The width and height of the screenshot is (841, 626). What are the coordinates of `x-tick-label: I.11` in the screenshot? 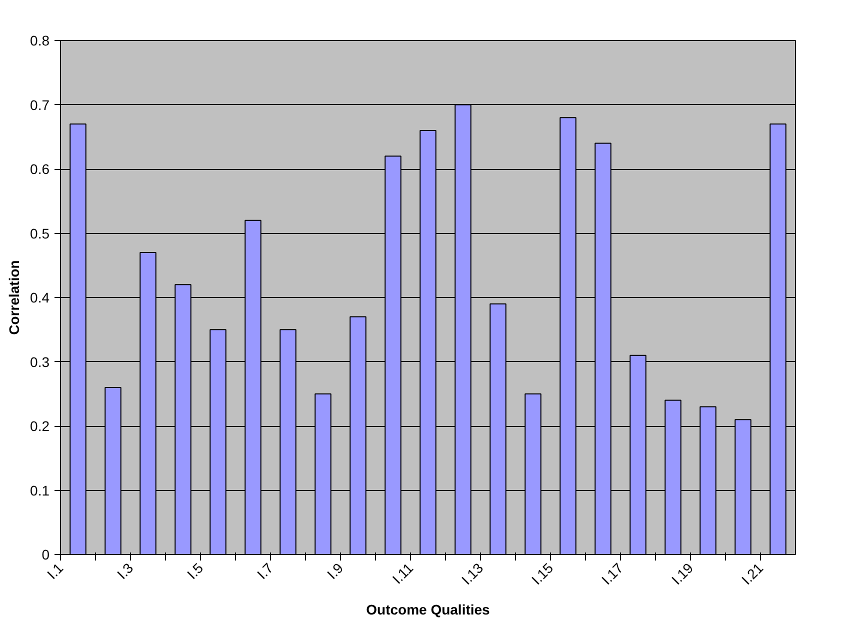 It's located at (402, 573).